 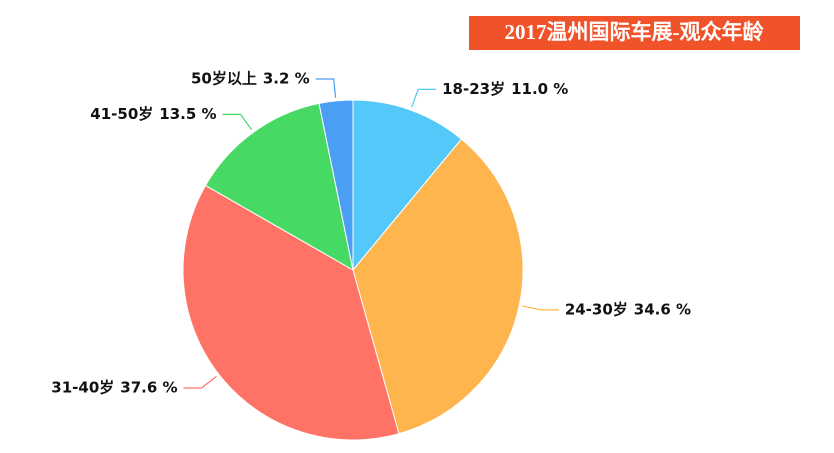 I want to click on category-label: 18-23岁, so click(x=473, y=89).